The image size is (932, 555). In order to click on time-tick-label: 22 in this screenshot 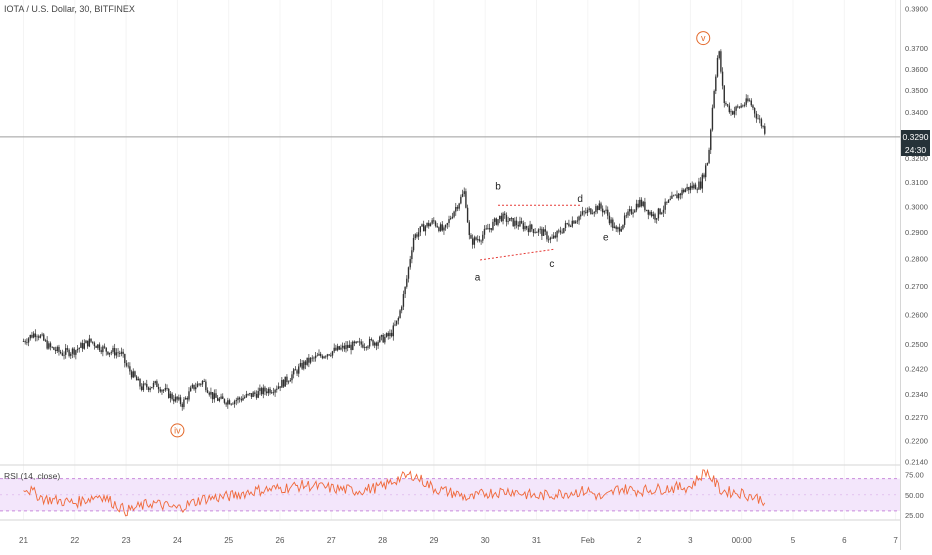, I will do `click(74, 540)`.